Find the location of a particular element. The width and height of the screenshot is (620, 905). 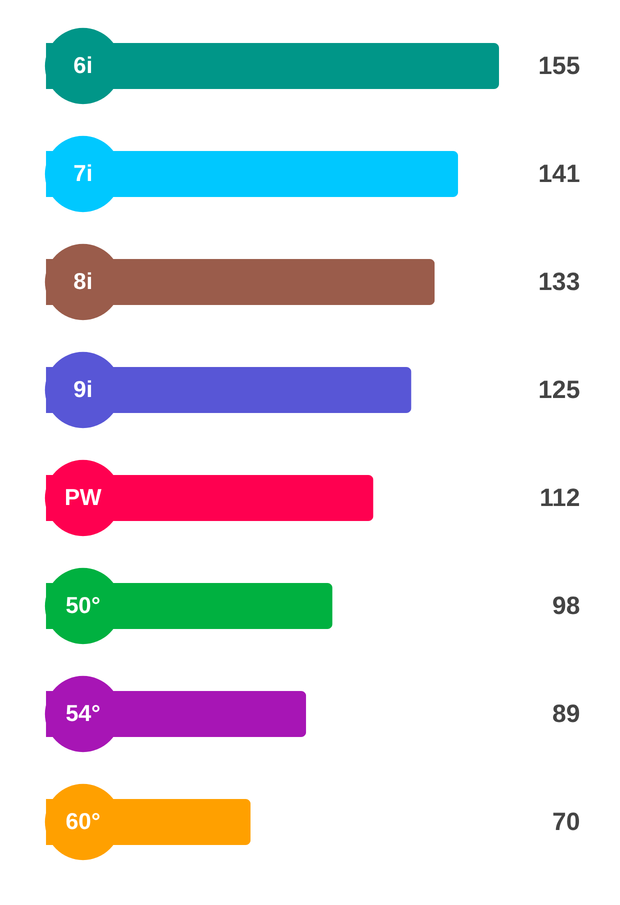

y-tick-label: PW is located at coordinates (83, 497).